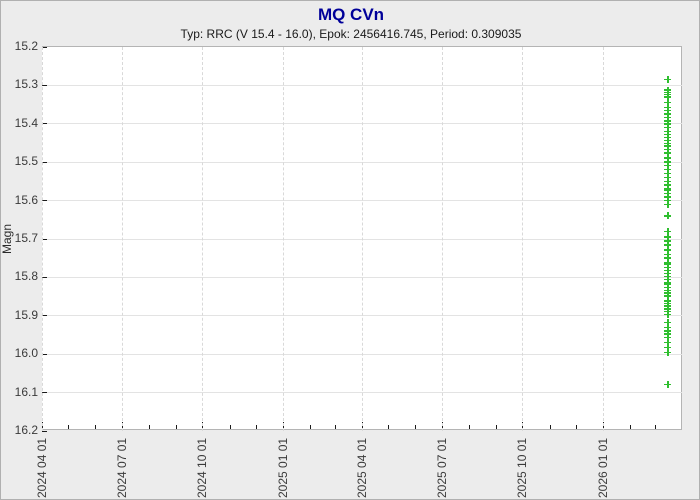 The image size is (700, 500). I want to click on y-axis-tick-label: 15.9, so click(26, 314).